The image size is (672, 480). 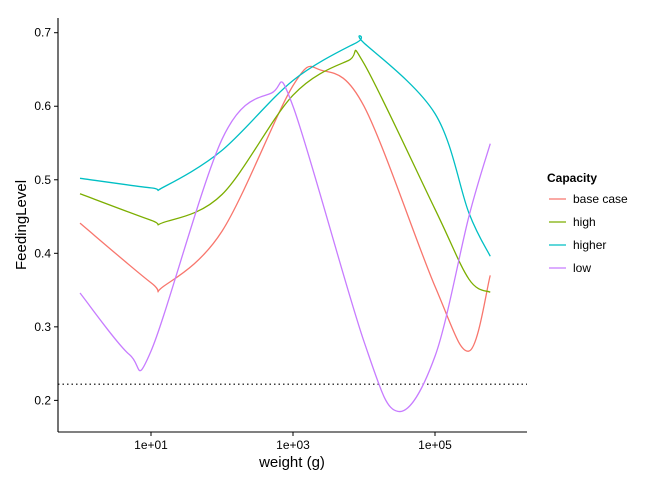 What do you see at coordinates (42, 253) in the screenshot?
I see `y-tick-label: 0.4` at bounding box center [42, 253].